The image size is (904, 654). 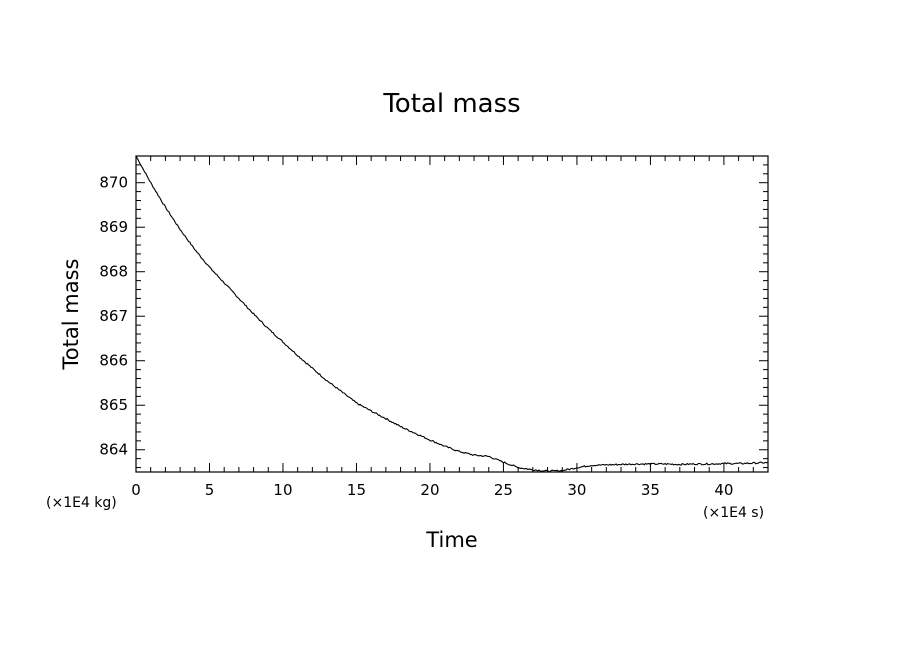 I want to click on x-tick-label: 5, so click(x=210, y=490).